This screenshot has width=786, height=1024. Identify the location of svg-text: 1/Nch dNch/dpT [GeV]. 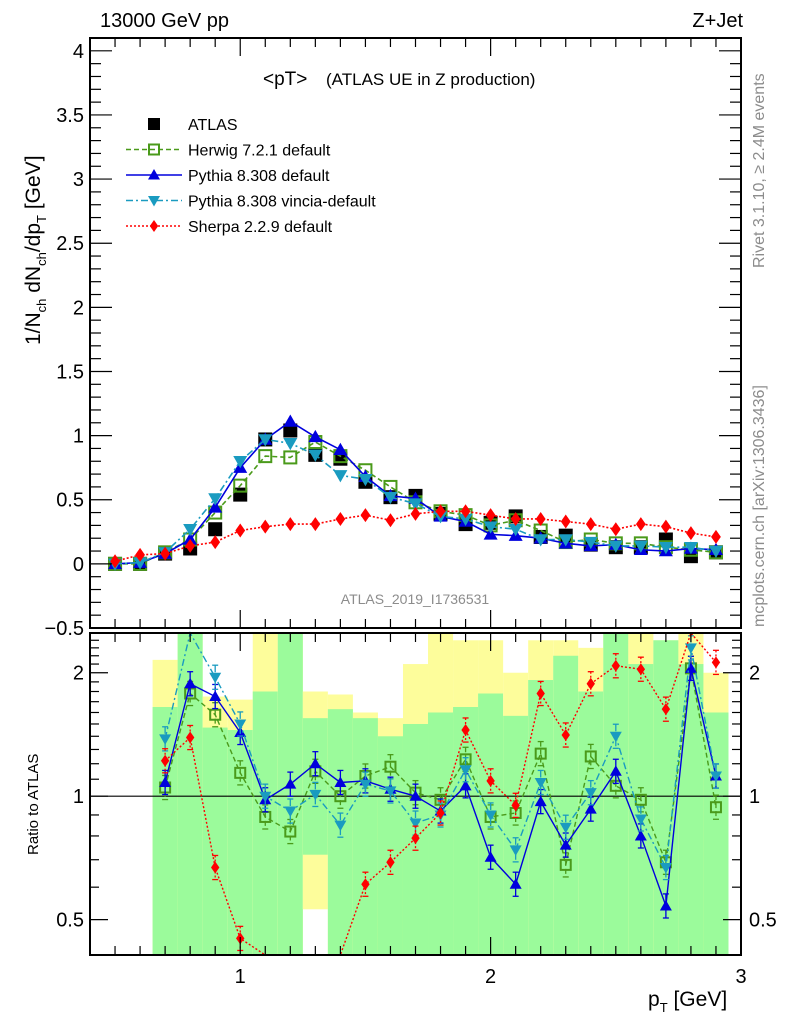
(35, 250).